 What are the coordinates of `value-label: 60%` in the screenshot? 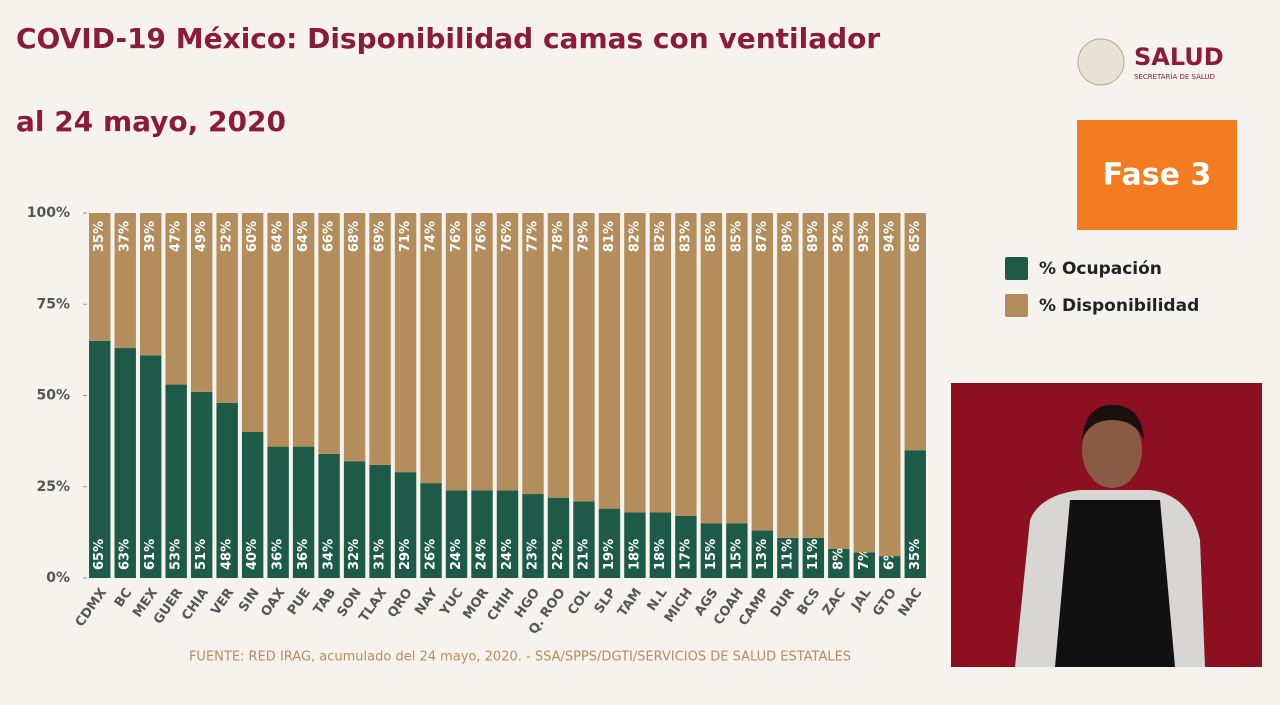 It's located at (252, 236).